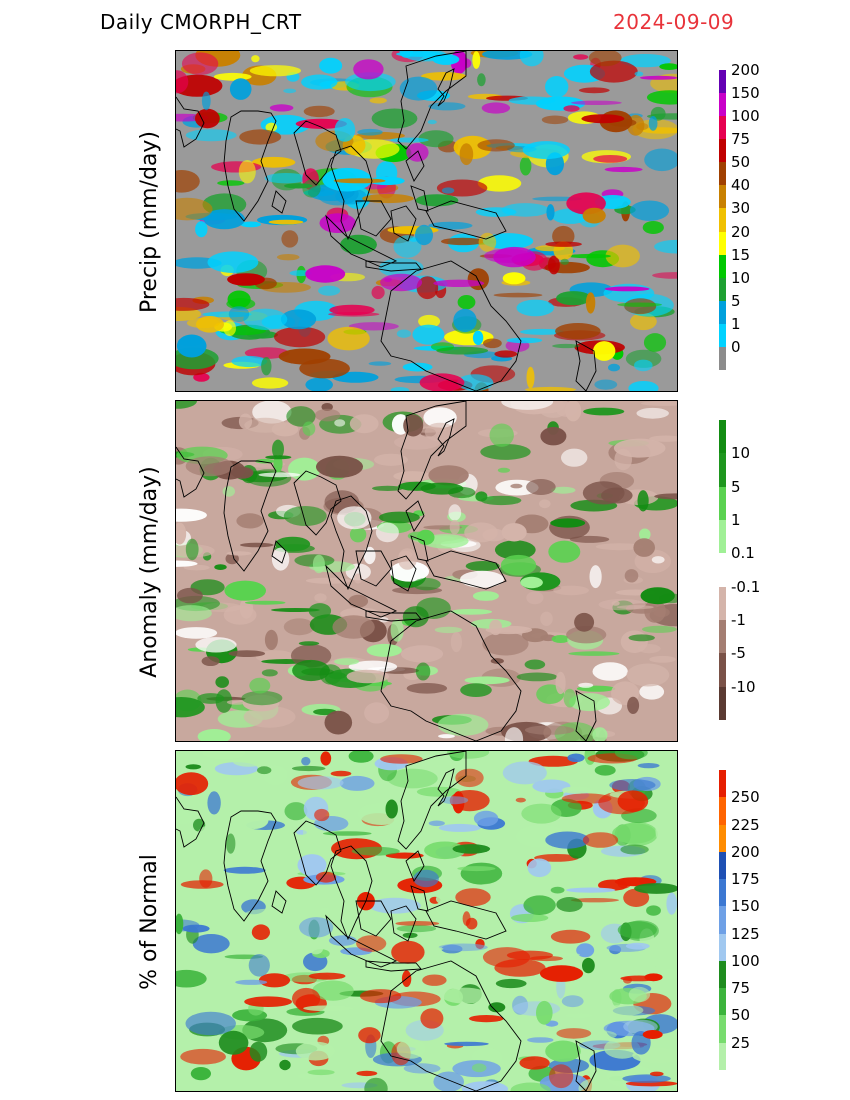 The height and width of the screenshot is (1100, 850). Describe the element at coordinates (739, 570) in the screenshot. I see `anomaly-colorbar: -10 -5 -1 -0.1 0.1 1 5 10` at that location.